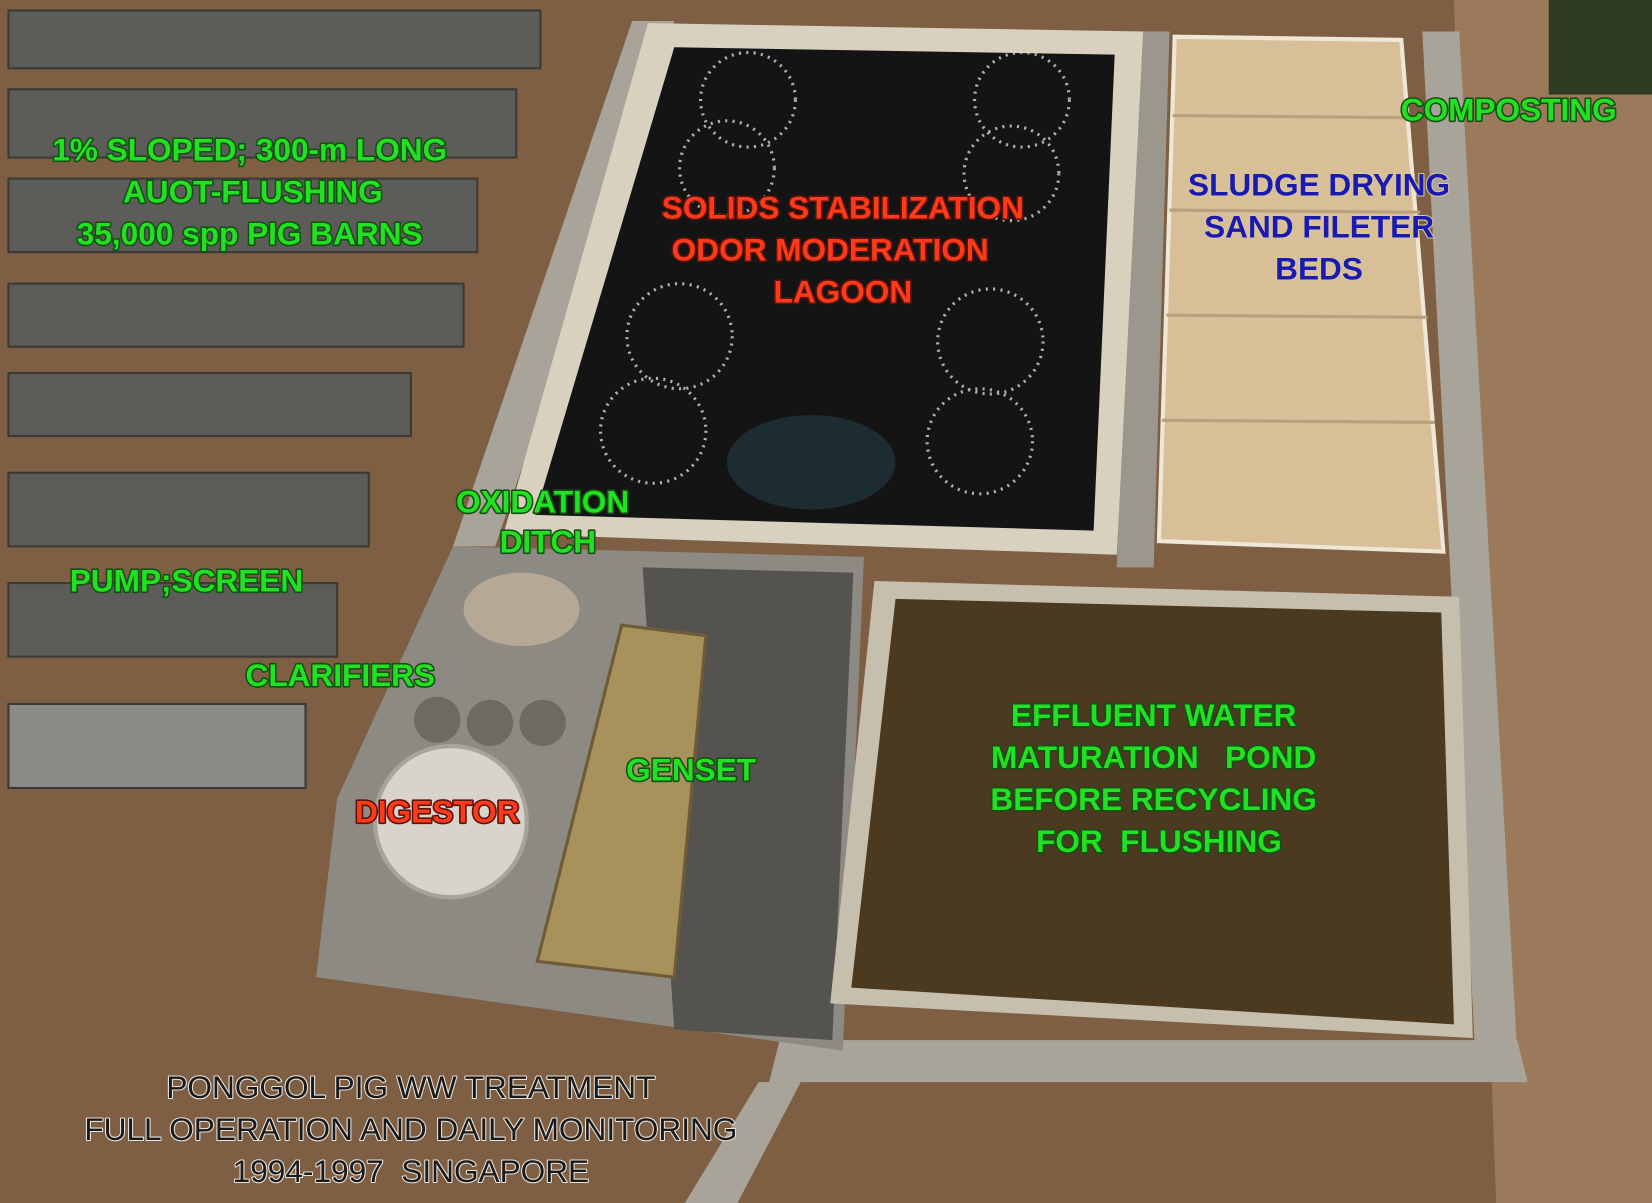  Describe the element at coordinates (437, 812) in the screenshot. I see `label: DIGESTOR` at that location.